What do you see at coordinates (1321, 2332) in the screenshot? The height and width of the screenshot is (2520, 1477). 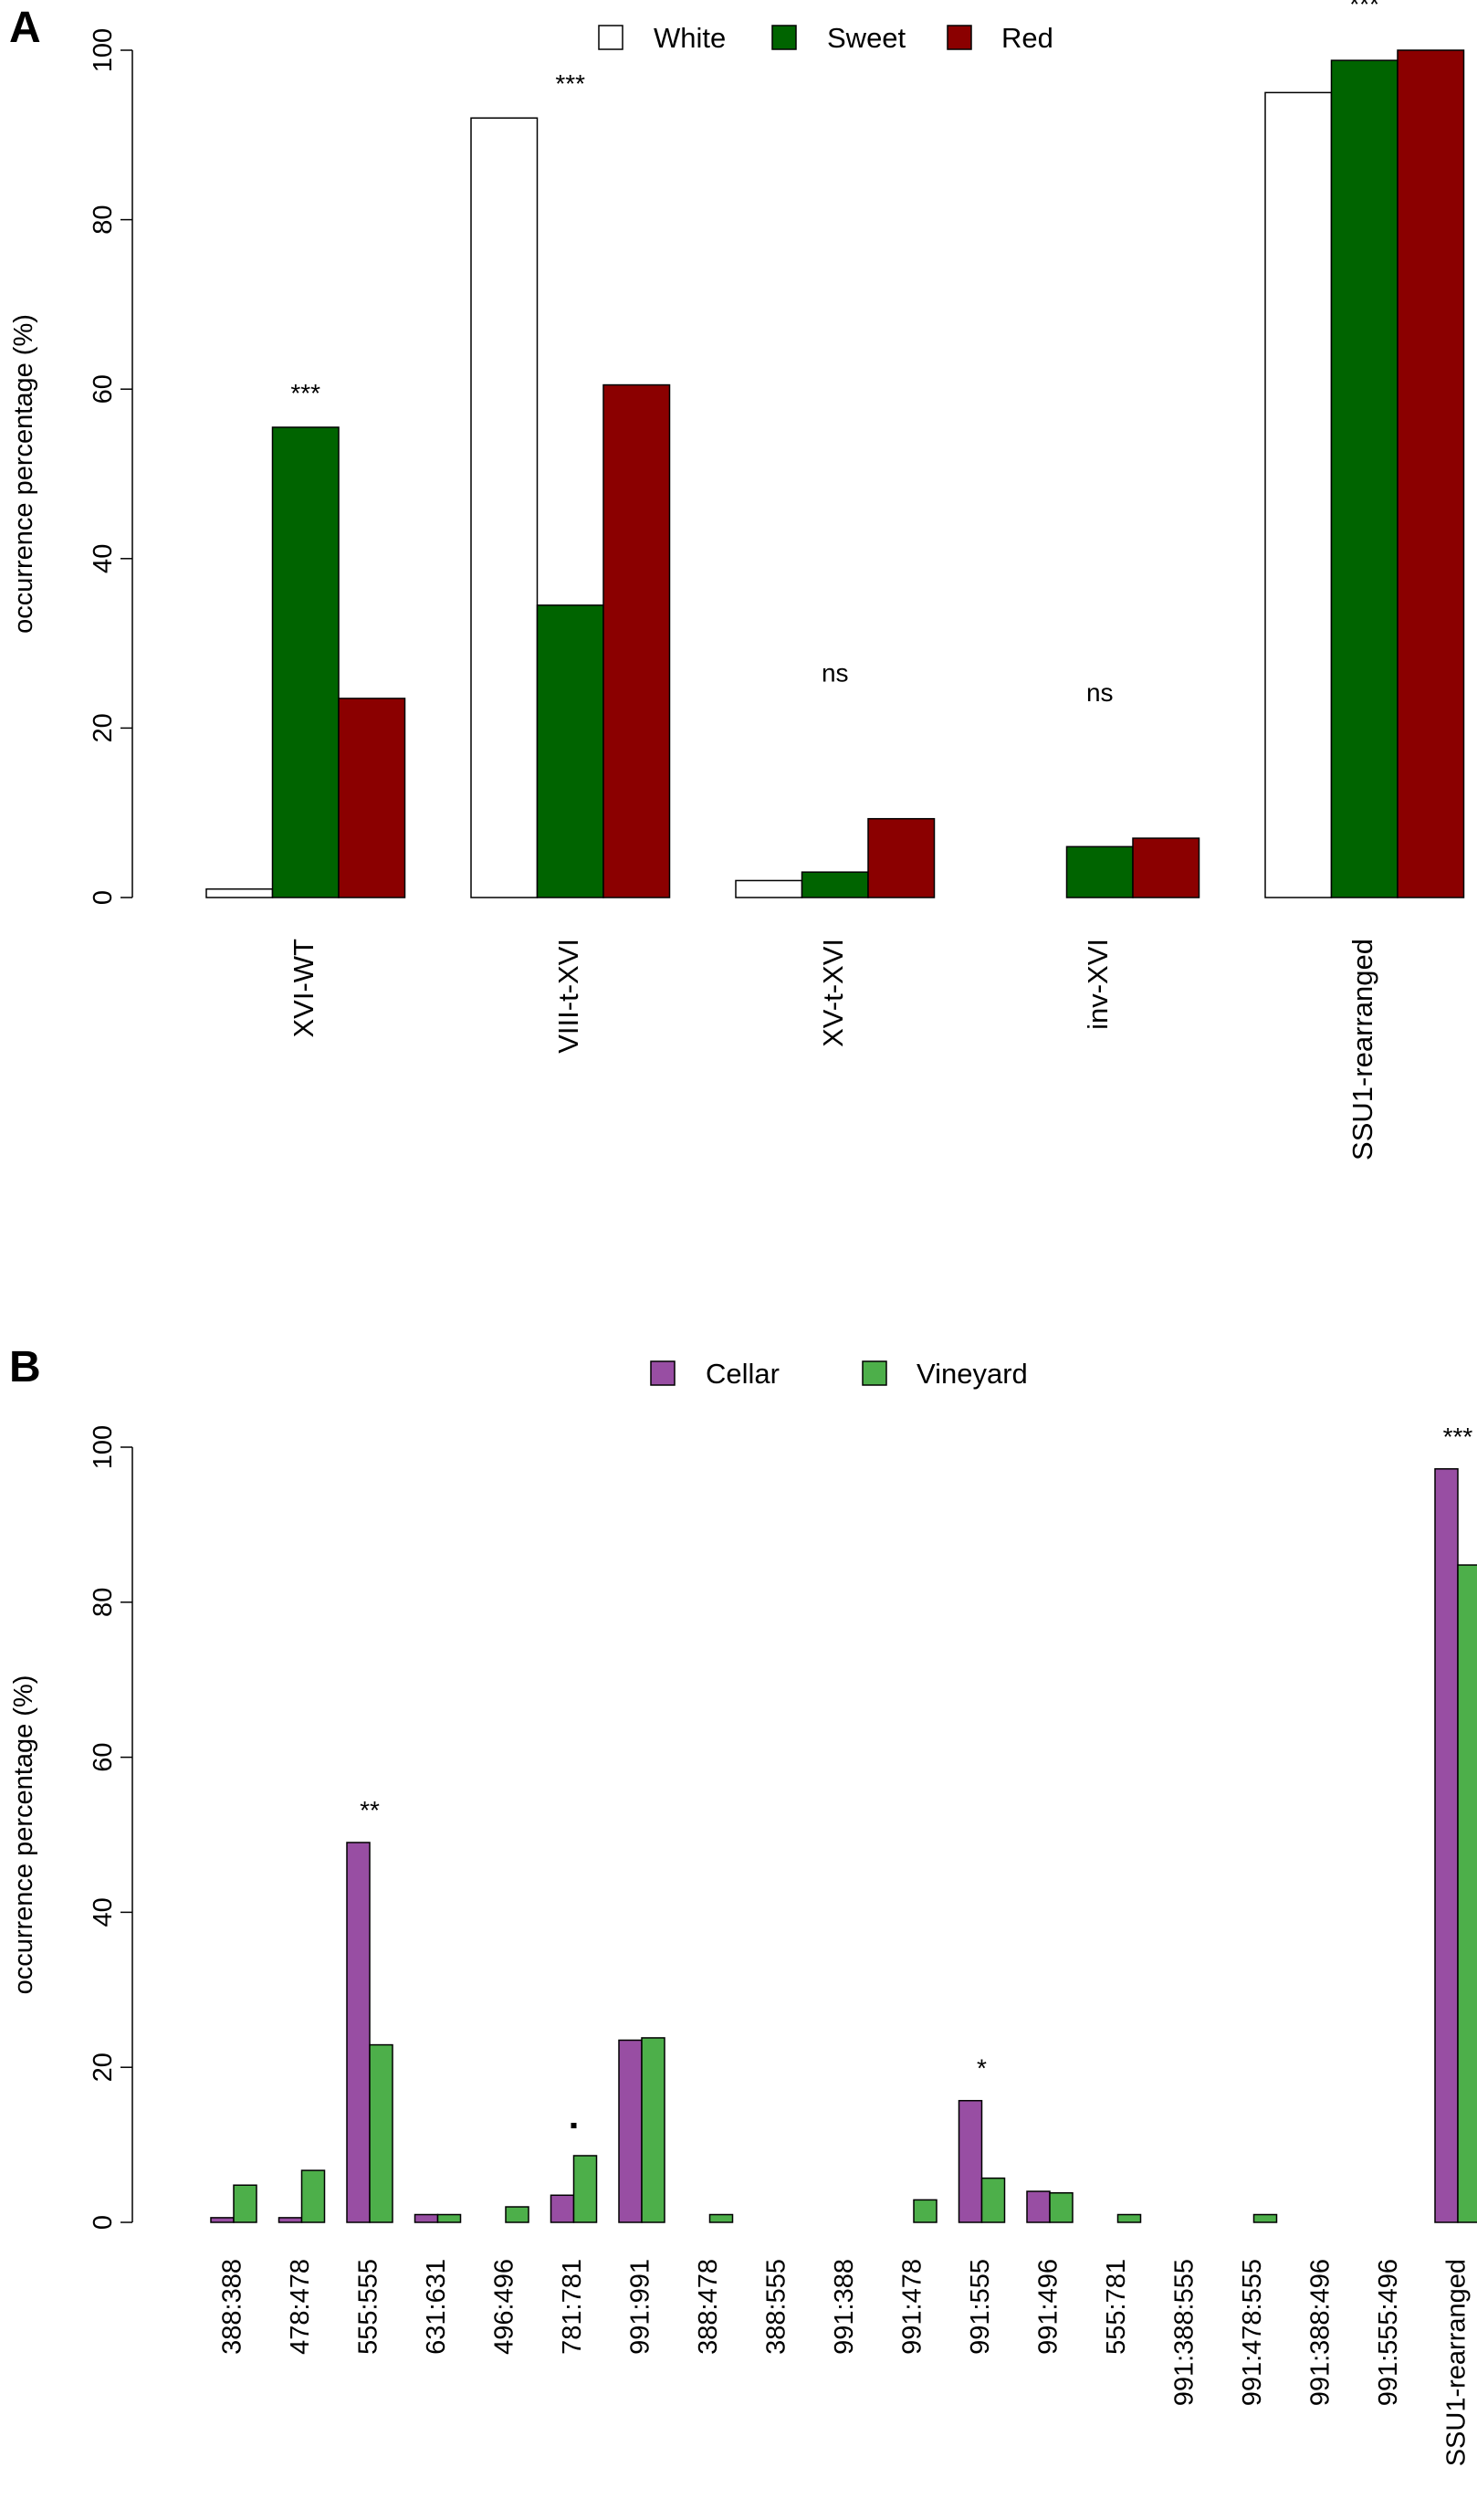 I see `category-label: 991:388:496` at bounding box center [1321, 2332].